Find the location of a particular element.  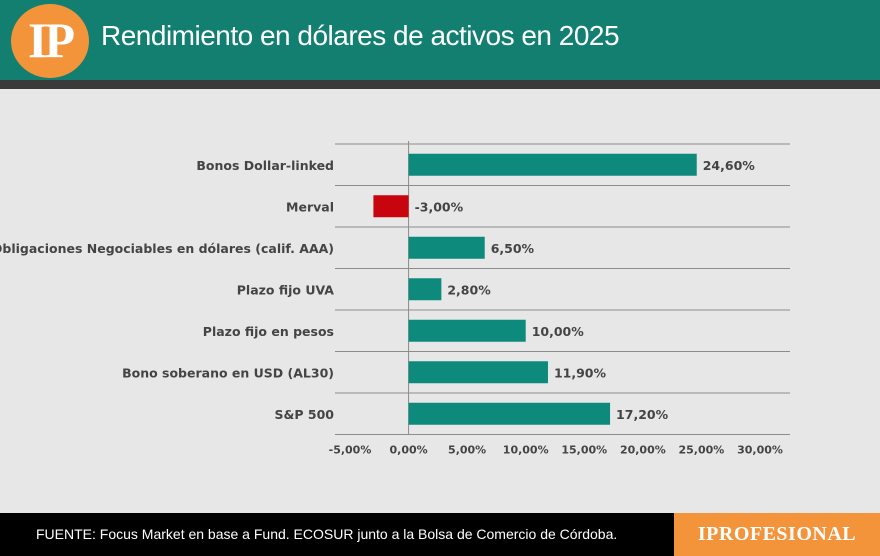

header-divider is located at coordinates (440, 84).